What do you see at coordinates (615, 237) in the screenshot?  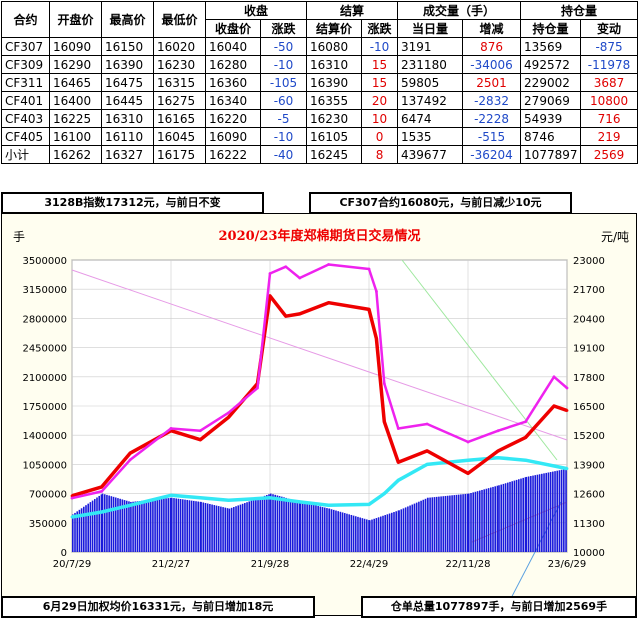 I see `y-right-axis-label: 元/吨` at bounding box center [615, 237].